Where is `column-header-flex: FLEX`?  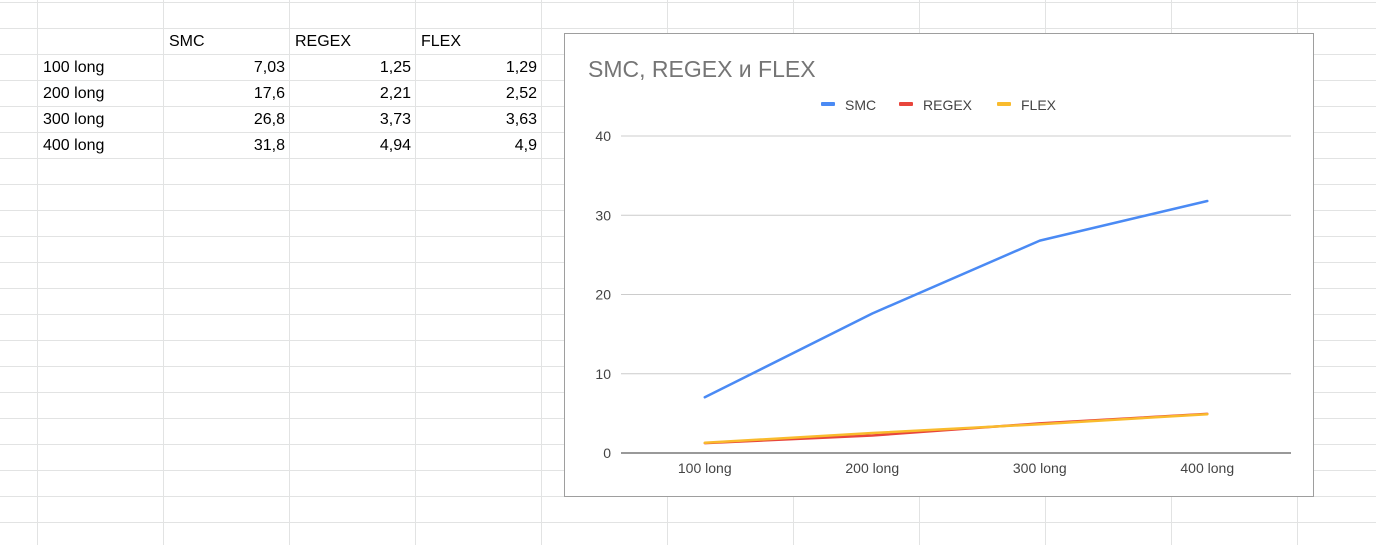 column-header-flex: FLEX is located at coordinates (441, 41).